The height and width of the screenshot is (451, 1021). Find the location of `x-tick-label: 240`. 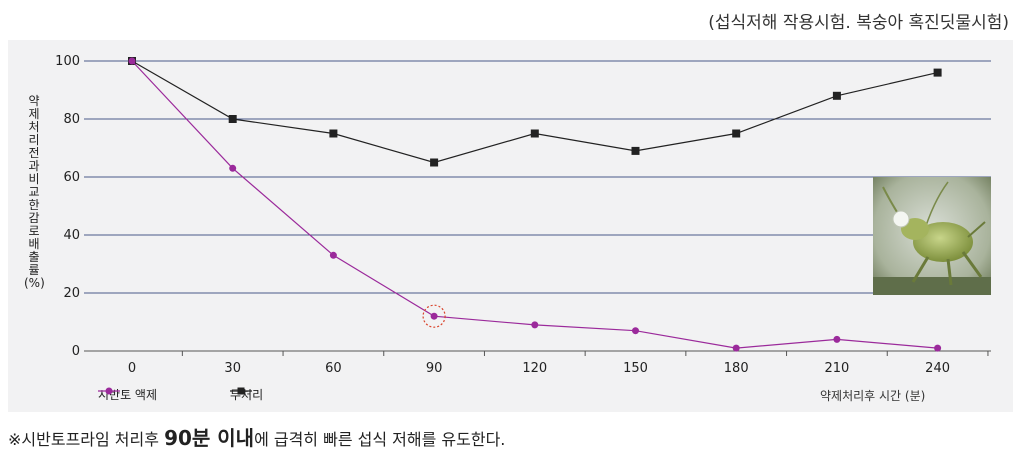

x-tick-label: 240 is located at coordinates (937, 368).